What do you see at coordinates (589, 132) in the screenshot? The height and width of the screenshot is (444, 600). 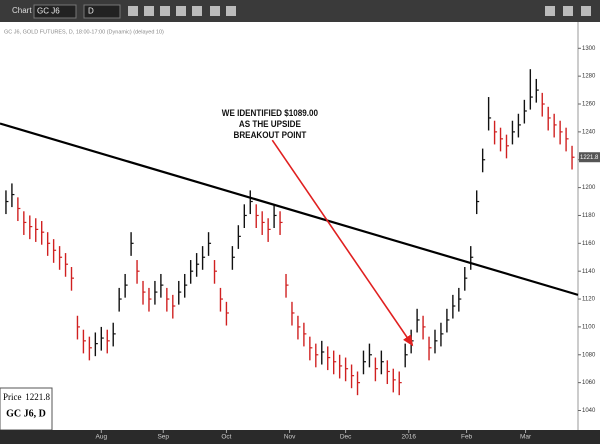 I see `y-tick-label: 1240` at bounding box center [589, 132].